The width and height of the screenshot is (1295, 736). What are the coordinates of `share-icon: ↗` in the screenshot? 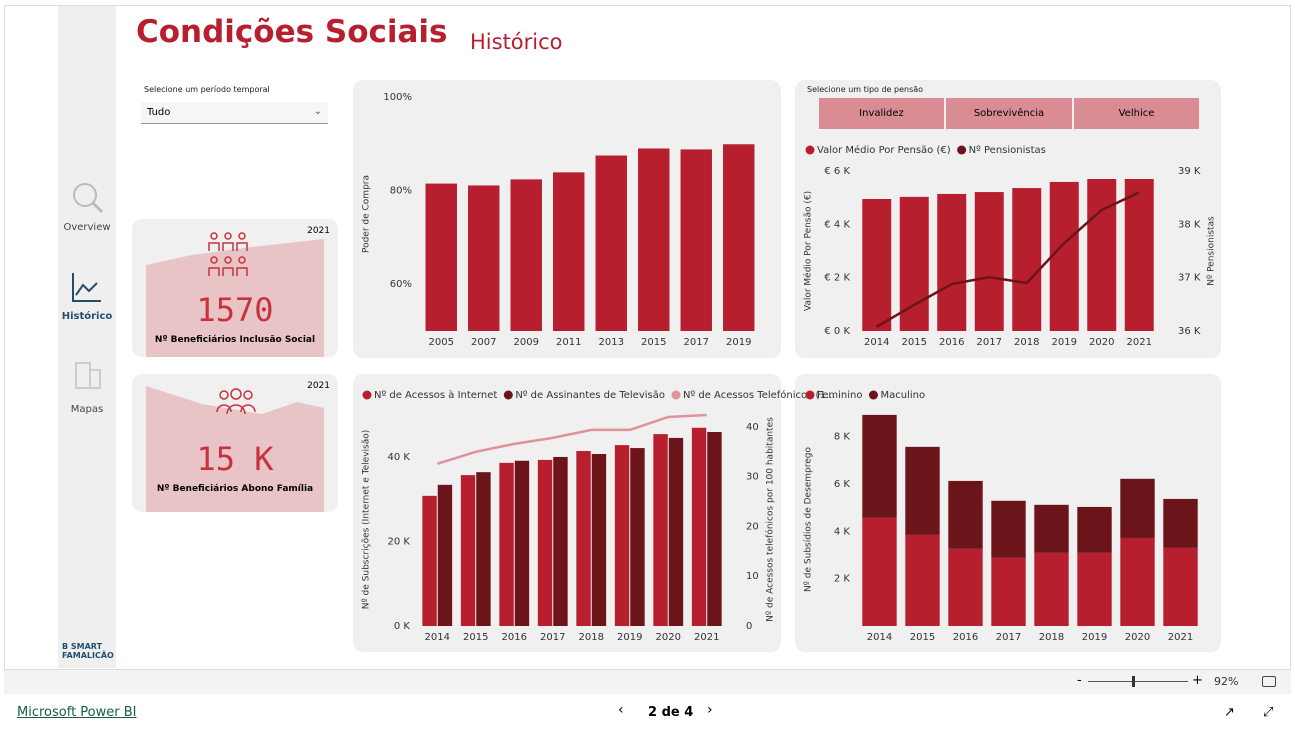 It's located at (1229, 712).